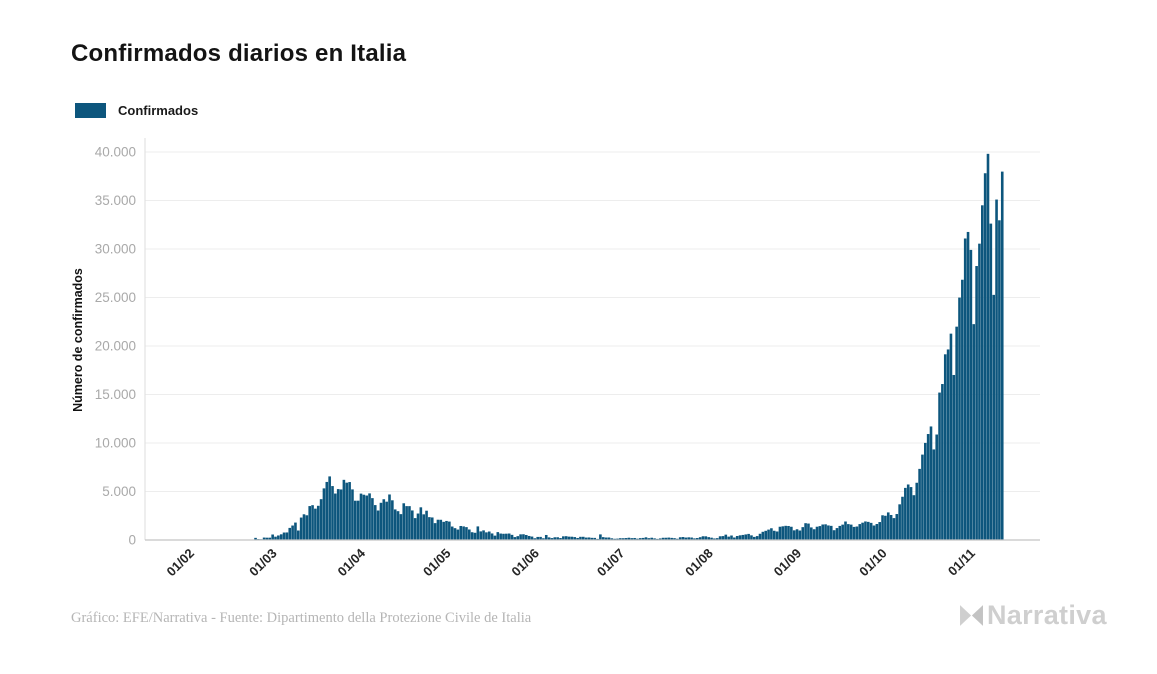  I want to click on svg-text: Número de confirmados, so click(78, 340).